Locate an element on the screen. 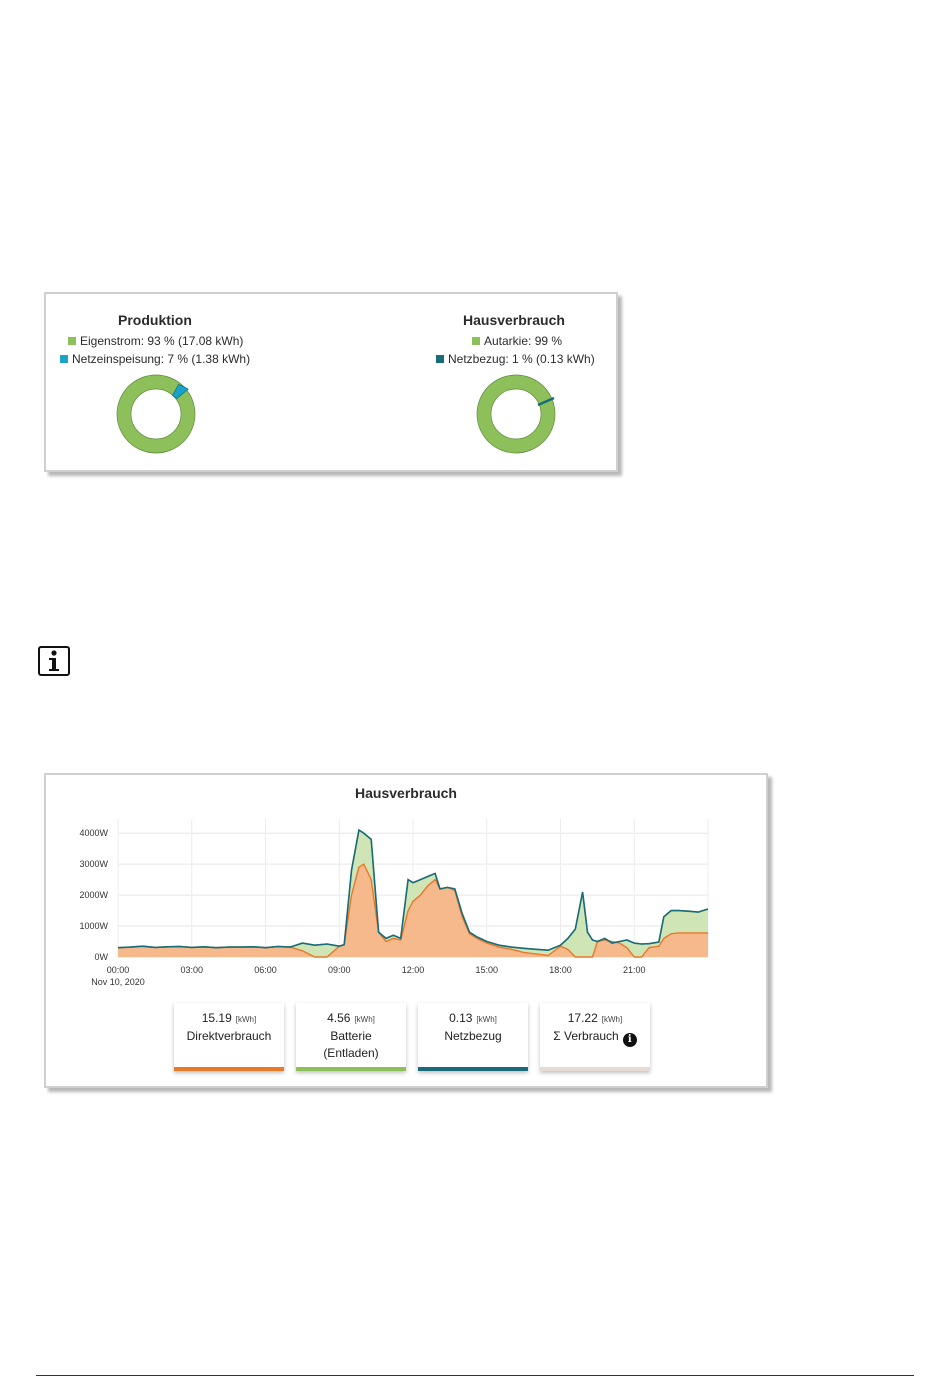  kpi-label: Σ Verbrauch is located at coordinates (586, 1036).